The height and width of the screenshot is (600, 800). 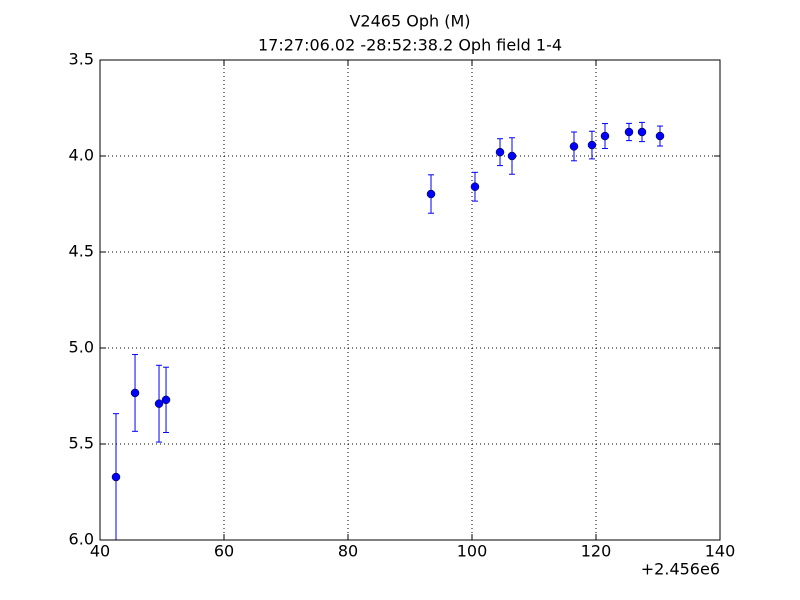 I want to click on y-tick-label: 5.0, so click(x=81, y=347).